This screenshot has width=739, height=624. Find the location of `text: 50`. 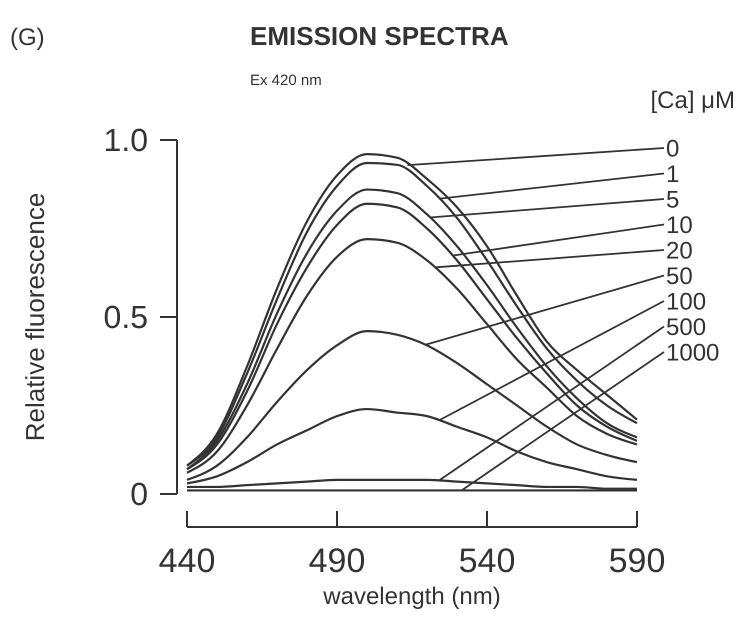

text: 50 is located at coordinates (679, 276).